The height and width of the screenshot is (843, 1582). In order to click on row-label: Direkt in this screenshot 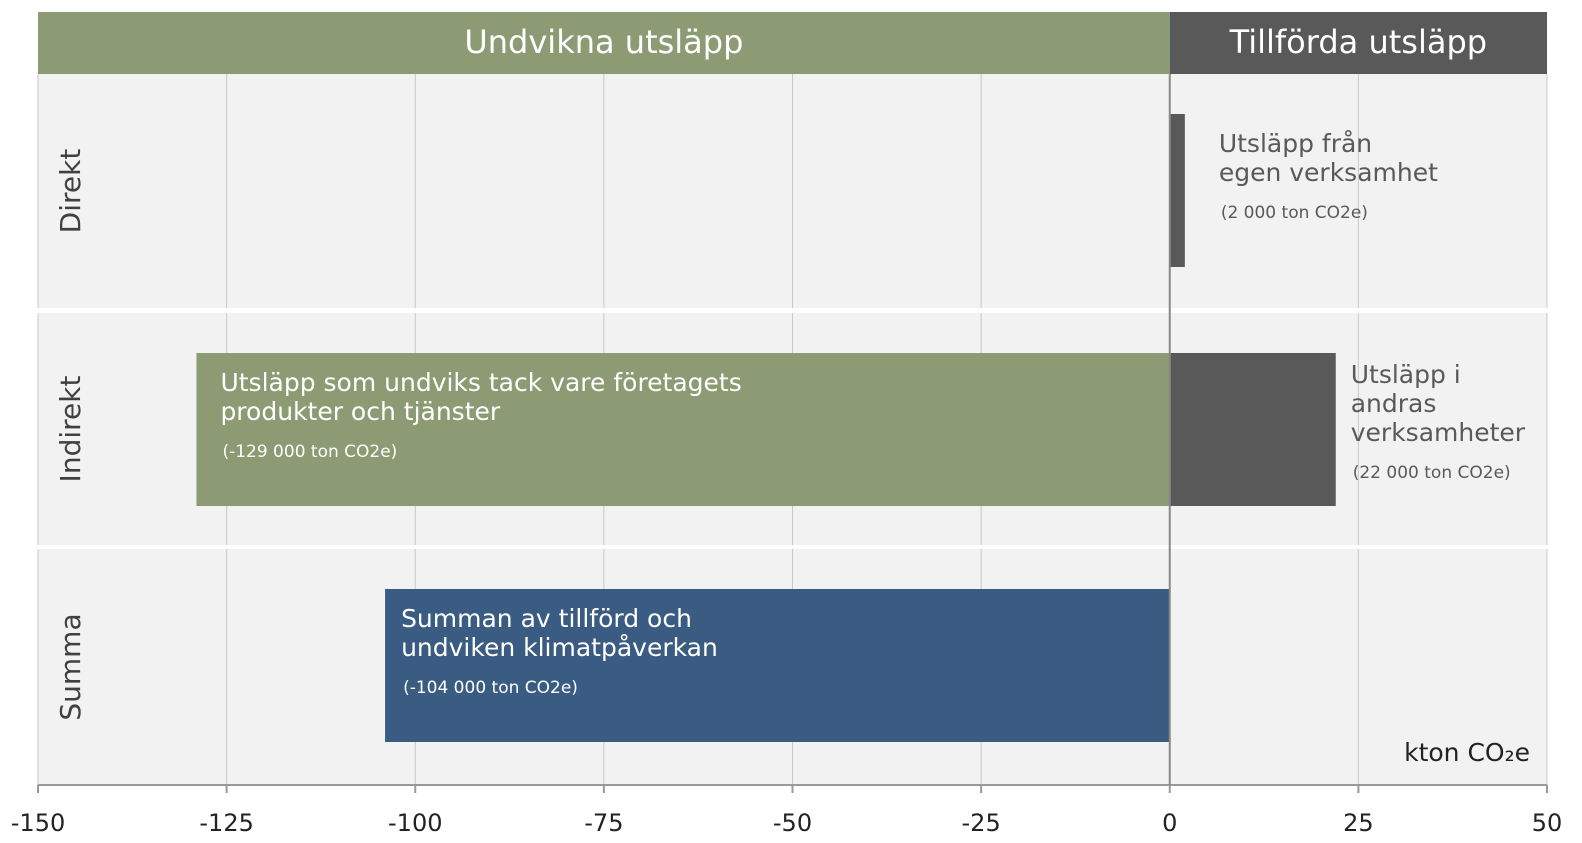, I will do `click(70, 191)`.